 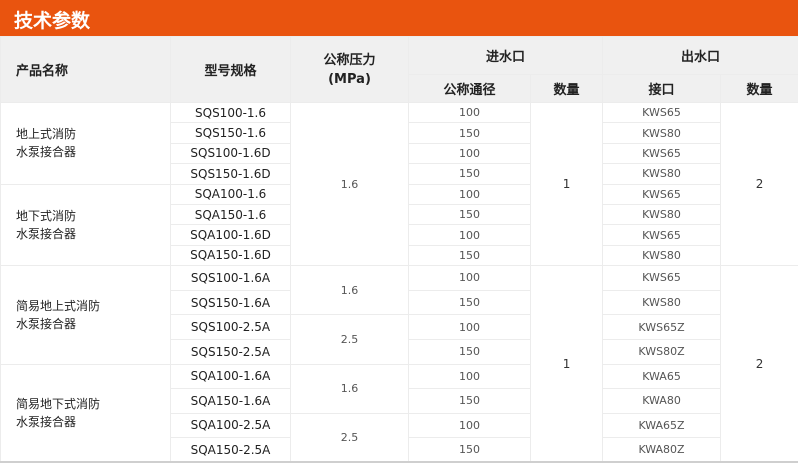 What do you see at coordinates (399, 153) in the screenshot?
I see `table-row: SQS100-1.6D 100 KWS65` at bounding box center [399, 153].